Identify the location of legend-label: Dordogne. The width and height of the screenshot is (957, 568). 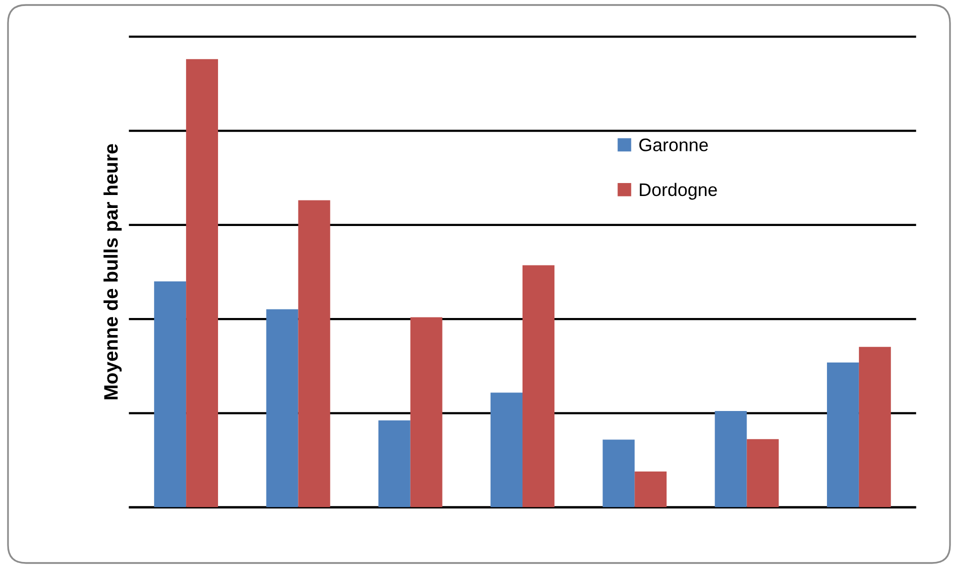
(678, 191).